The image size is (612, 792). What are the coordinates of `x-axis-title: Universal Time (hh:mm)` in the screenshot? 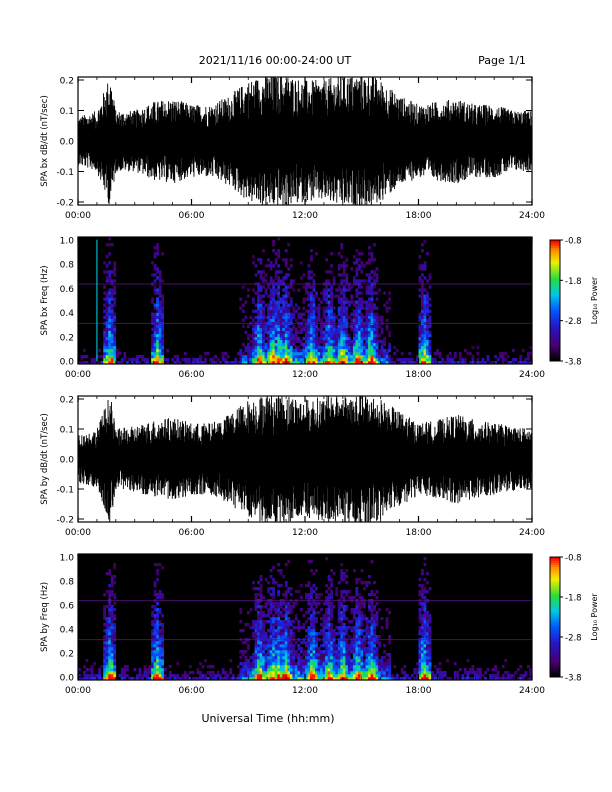 It's located at (268, 718).